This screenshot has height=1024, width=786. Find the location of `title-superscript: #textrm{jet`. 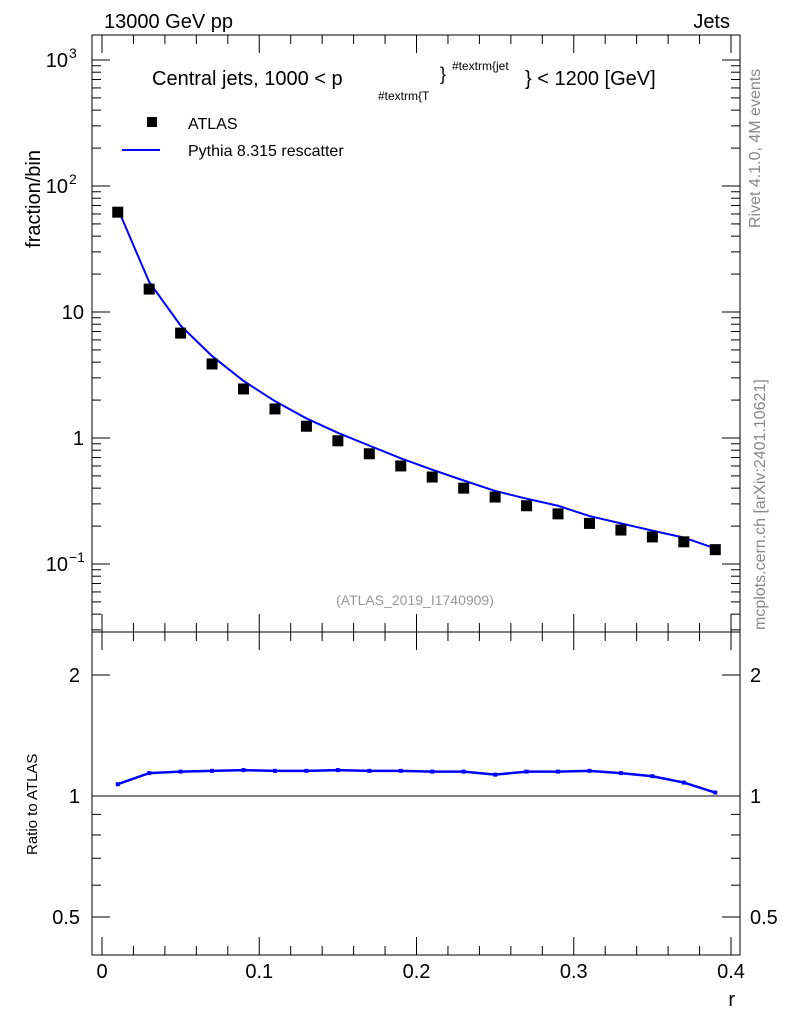

title-superscript: #textrm{jet is located at coordinates (480, 66).